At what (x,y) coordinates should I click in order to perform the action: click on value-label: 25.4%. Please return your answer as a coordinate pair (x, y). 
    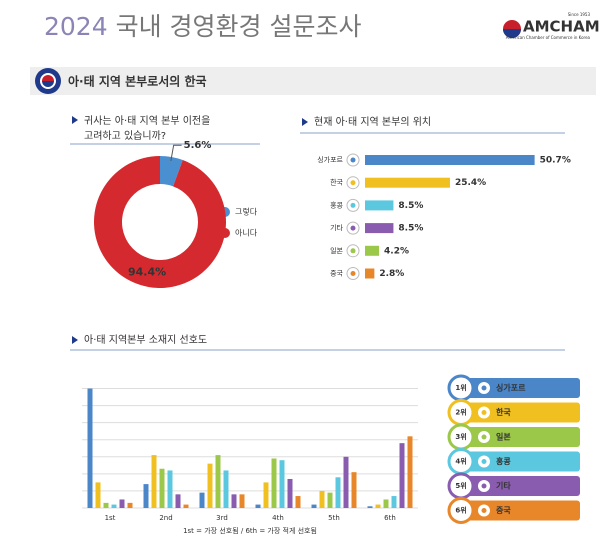
    Looking at the image, I should click on (470, 183).